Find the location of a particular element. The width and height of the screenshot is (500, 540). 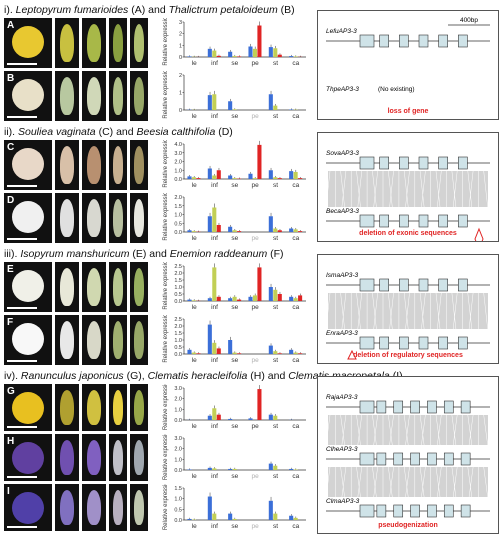

gene-name: LefuAP3-3 is located at coordinates (341, 31).